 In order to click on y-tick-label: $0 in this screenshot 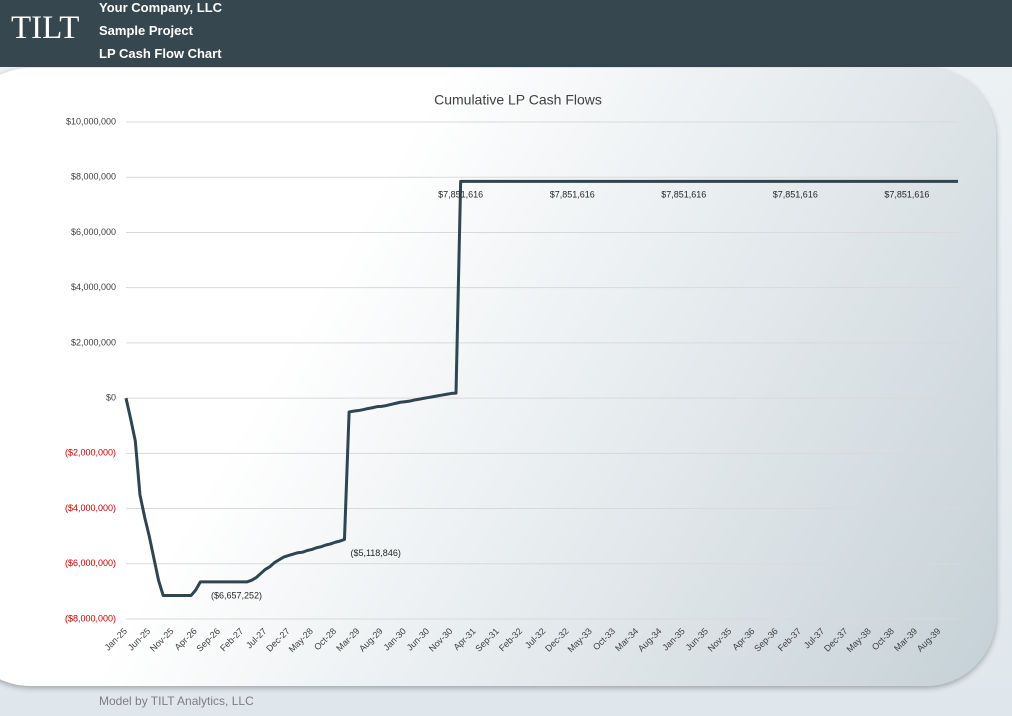, I will do `click(111, 397)`.